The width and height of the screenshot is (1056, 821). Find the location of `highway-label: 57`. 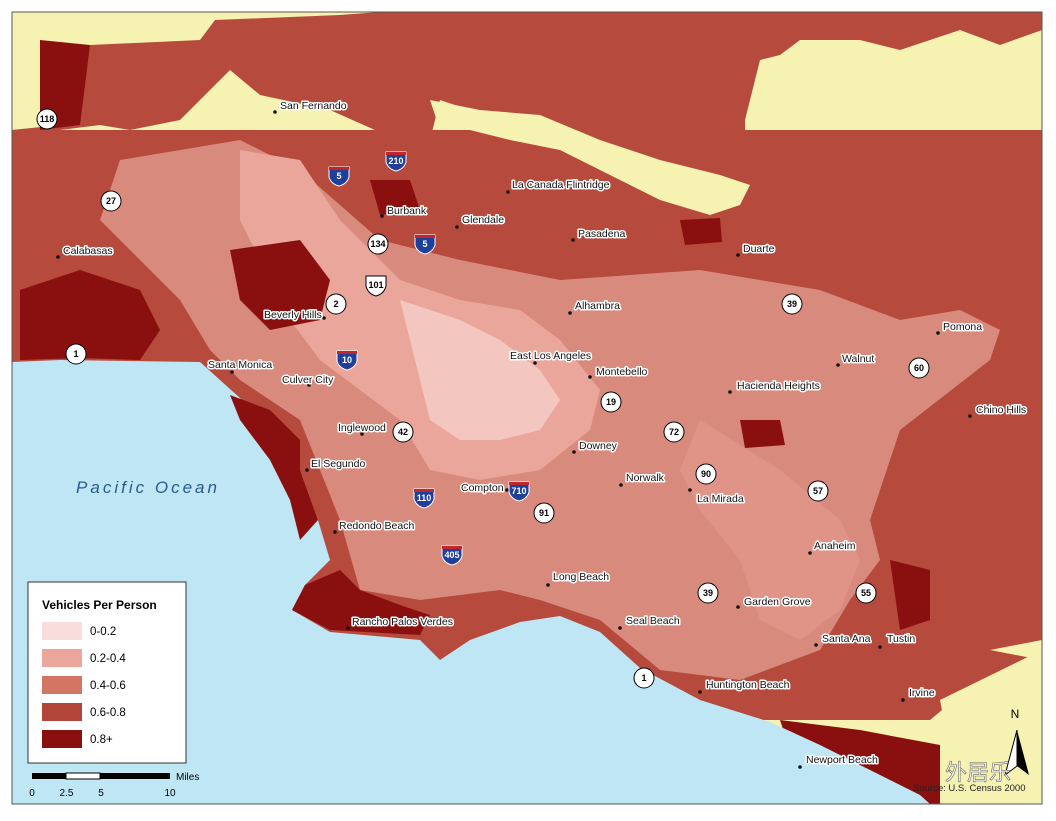

highway-label: 57 is located at coordinates (818, 491).